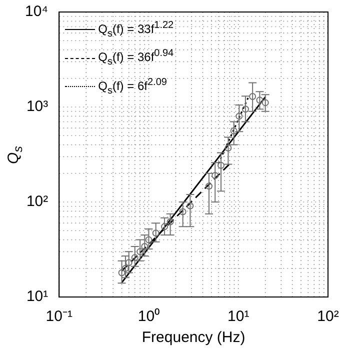  I want to click on legend-label: Q$_{s}$(f) = 33f$^{1.22}$, so click(136, 30).